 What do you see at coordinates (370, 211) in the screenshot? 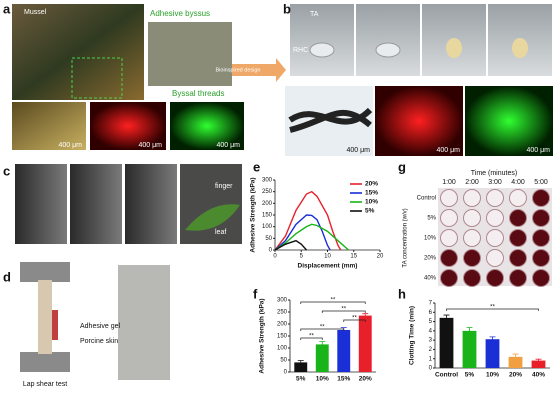
I see `legend-label: 5%` at bounding box center [370, 211].